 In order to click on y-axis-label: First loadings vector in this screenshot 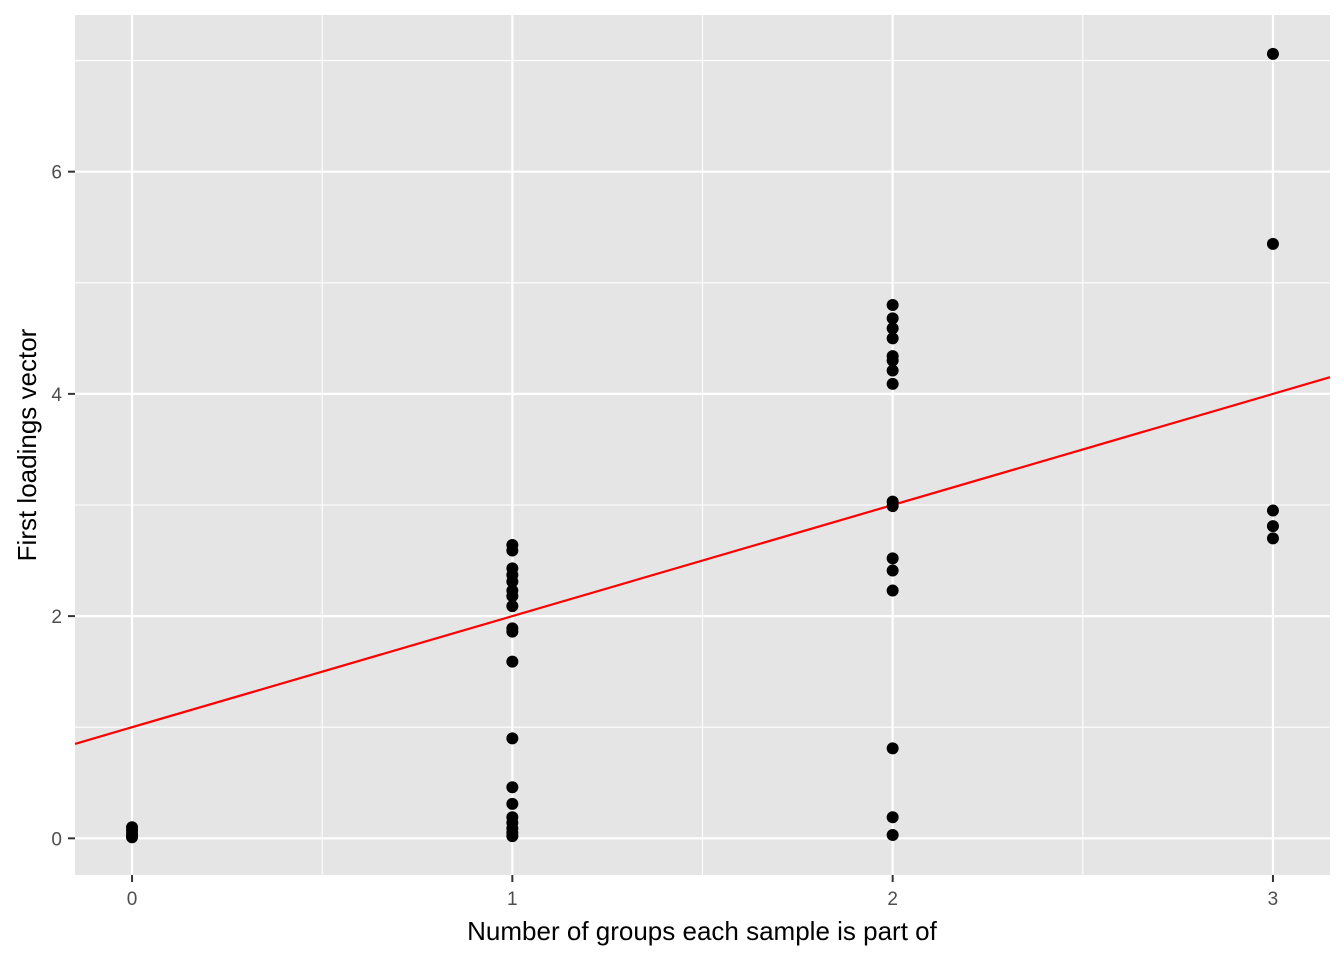, I will do `click(27, 444)`.